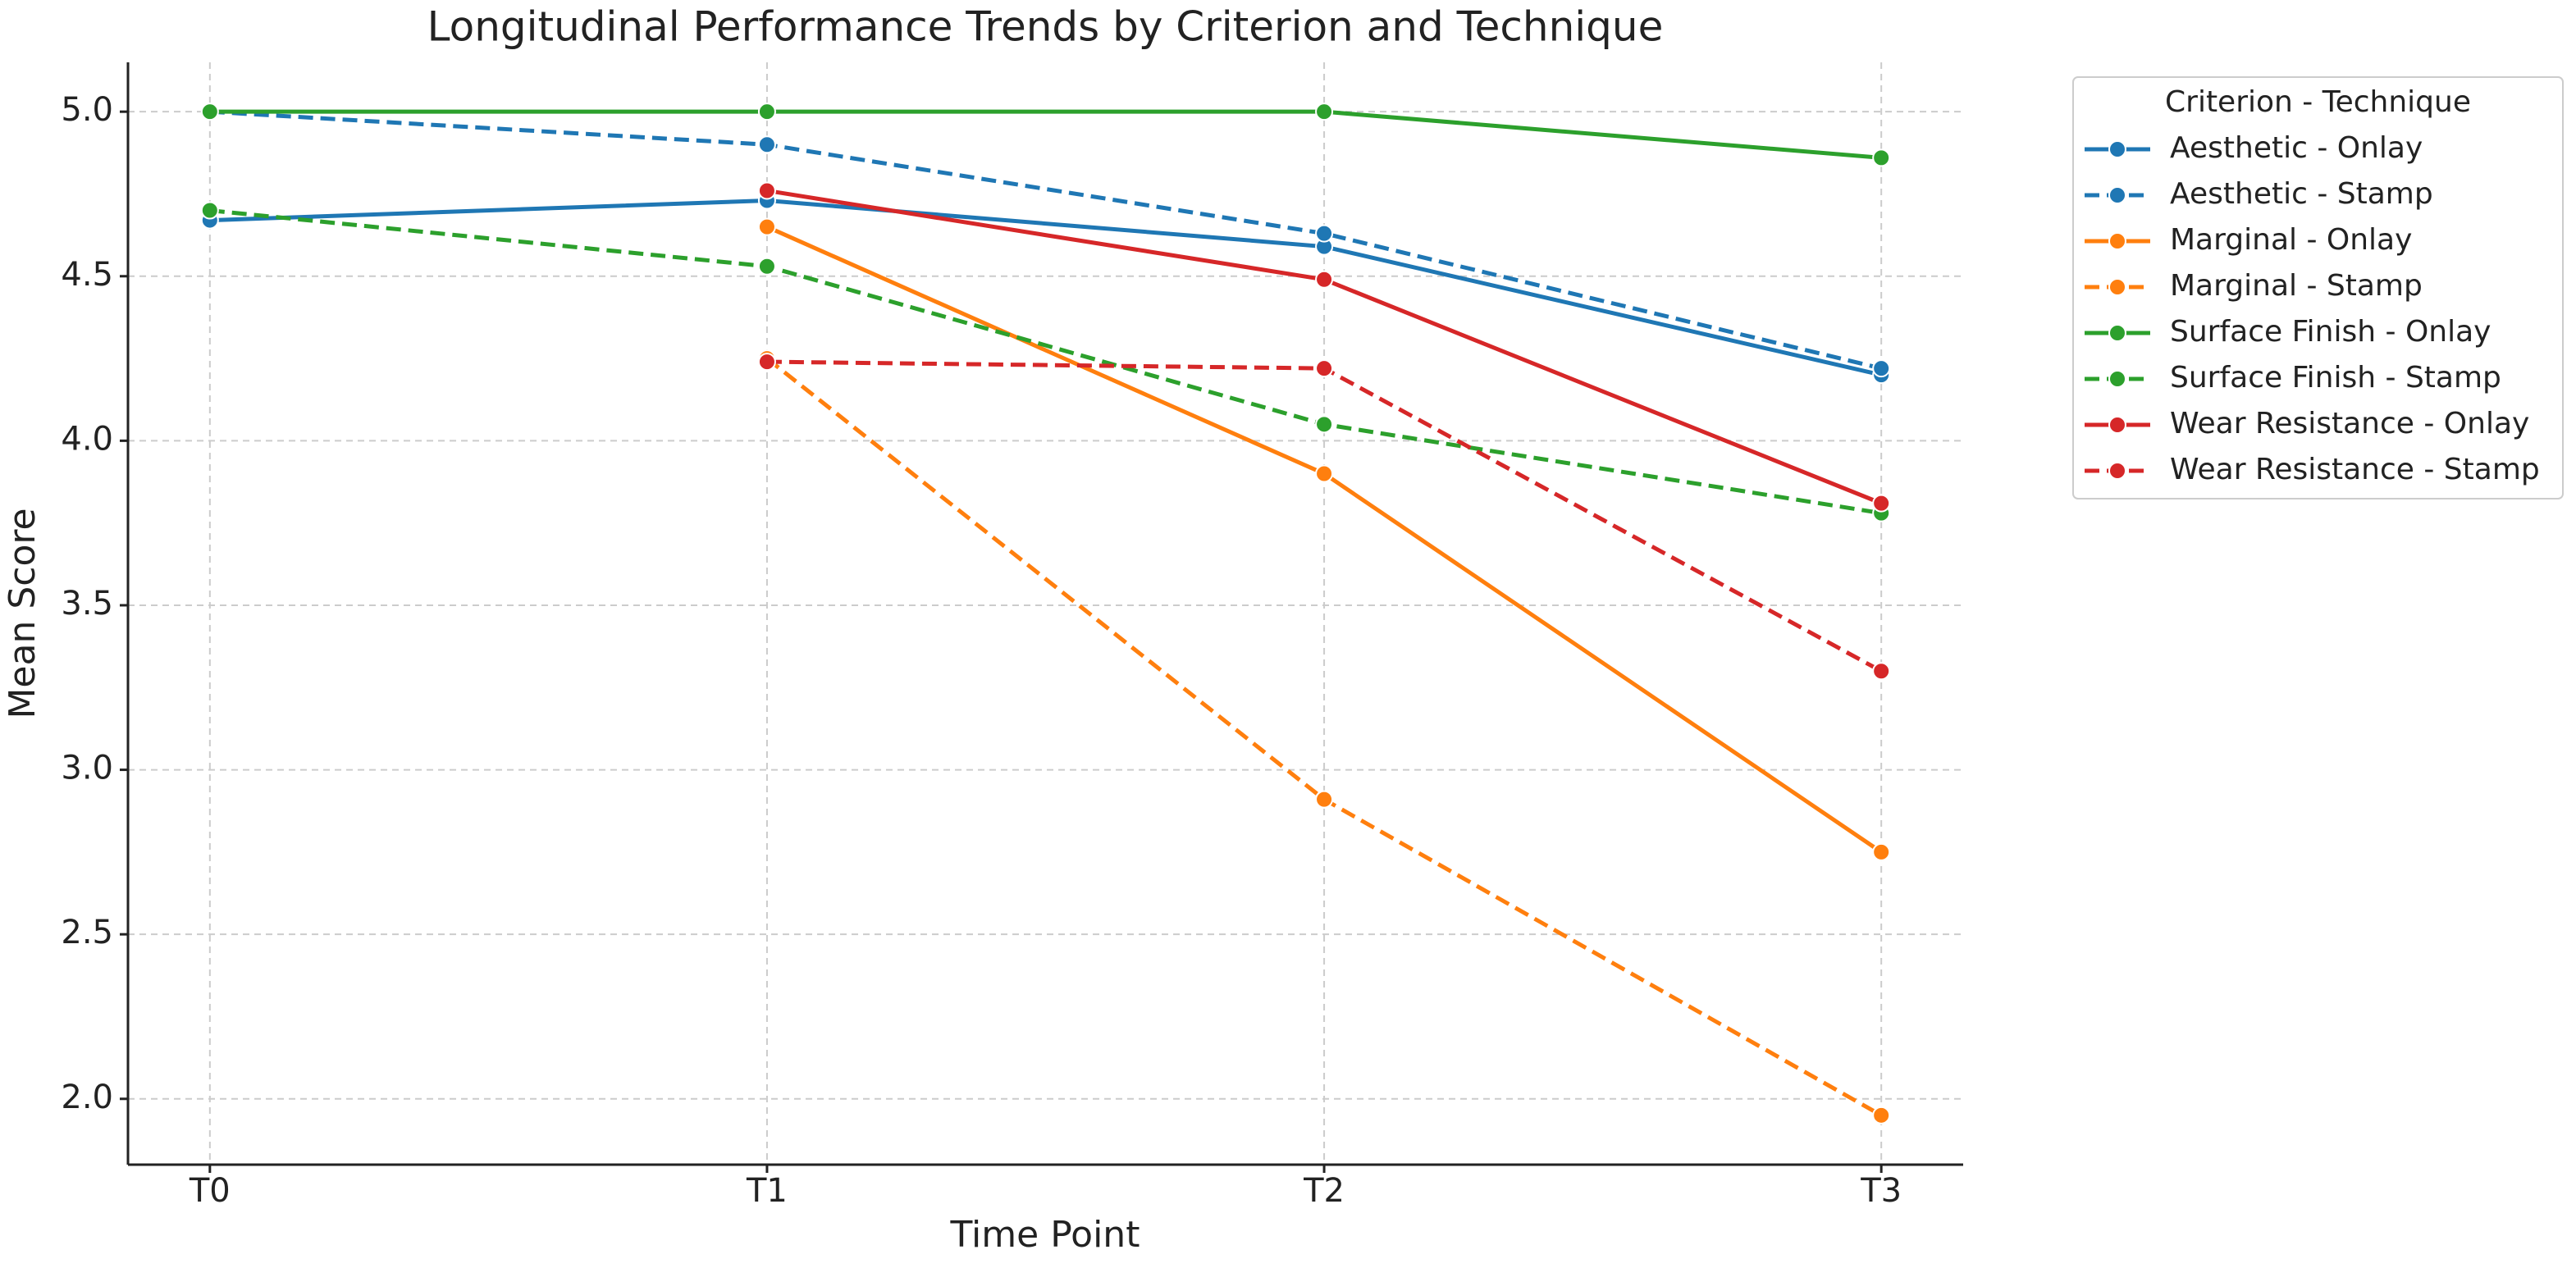 The height and width of the screenshot is (1268, 2576). I want to click on legend-label: Aesthetic - Stamp, so click(2302, 194).